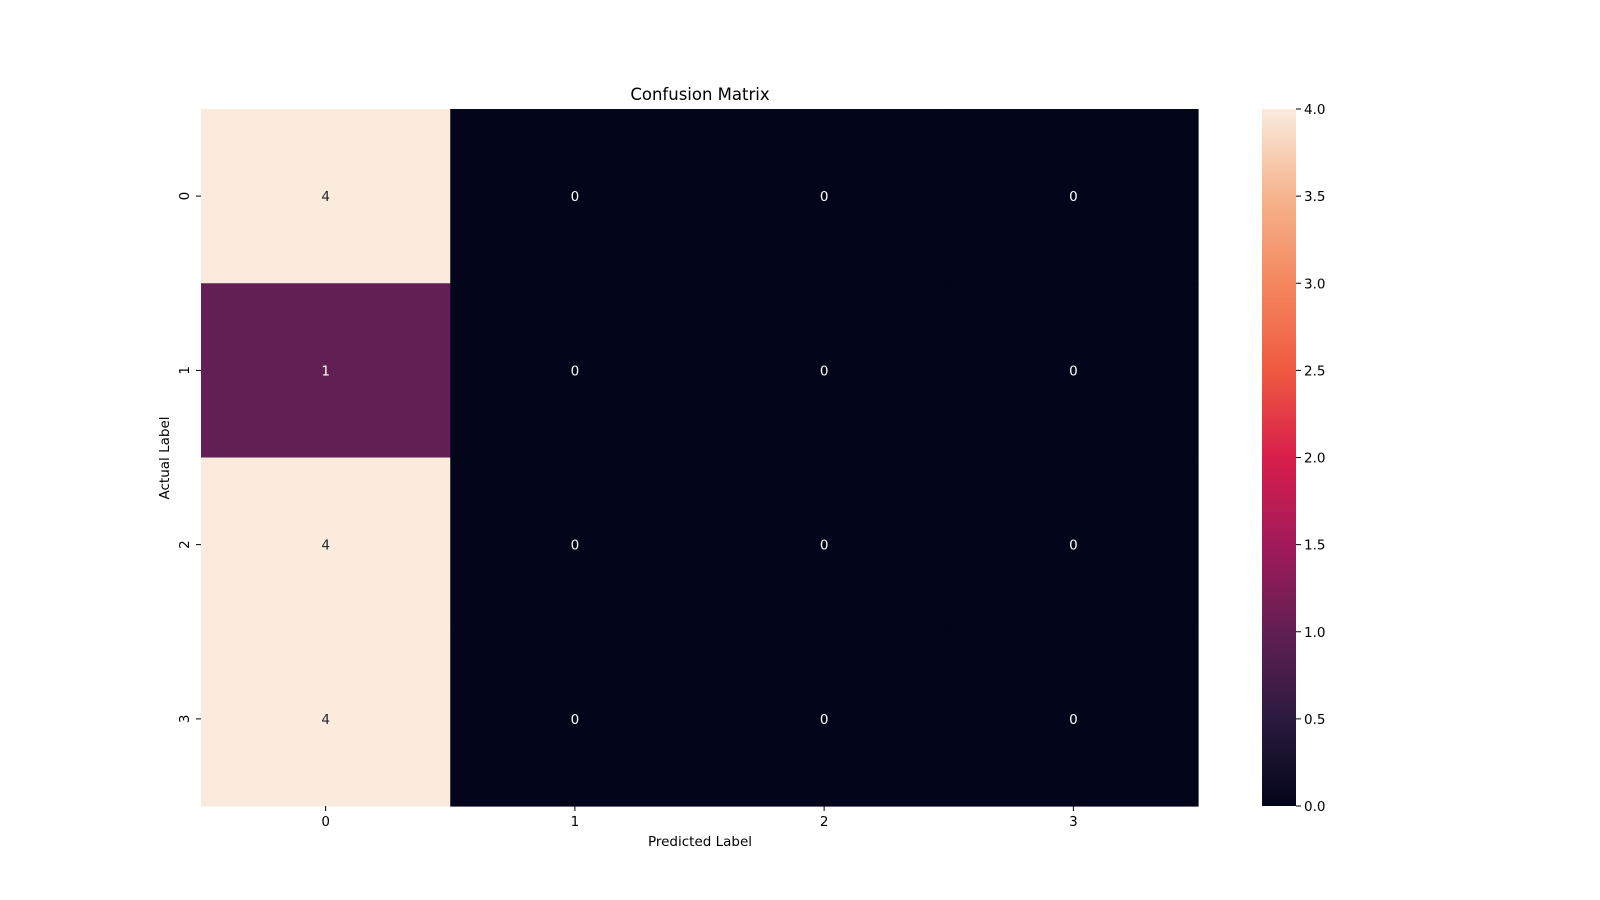  Describe the element at coordinates (185, 719) in the screenshot. I see `y-tick-label-3: 3` at that location.